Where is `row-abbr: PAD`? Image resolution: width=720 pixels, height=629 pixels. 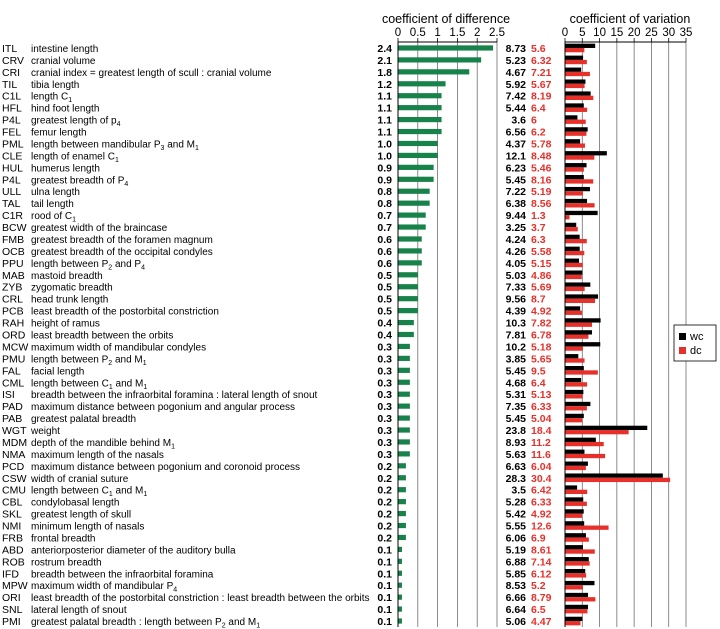 row-abbr: PAD is located at coordinates (12, 407).